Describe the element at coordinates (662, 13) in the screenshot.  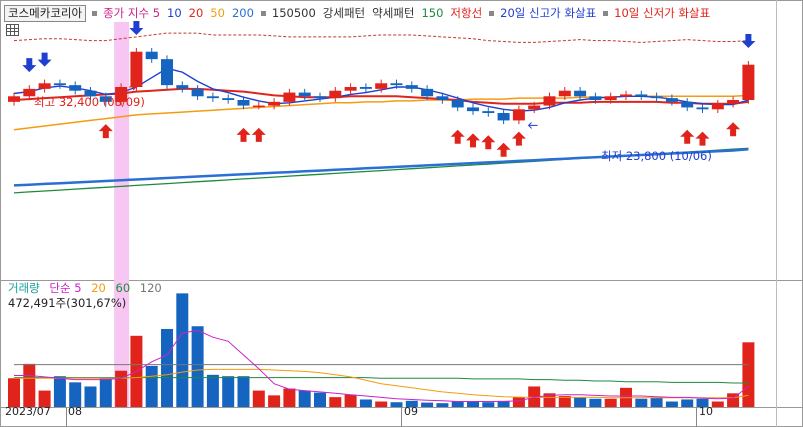
I see `legend-new-low-arrow: 10일 신저가 화살표` at that location.